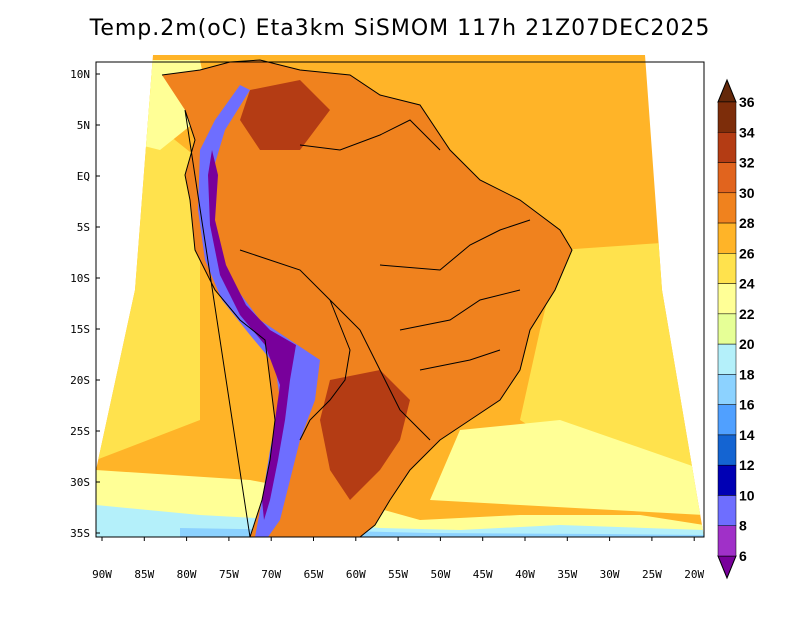  Describe the element at coordinates (694, 574) in the screenshot. I see `longitude-label: 20W` at that location.